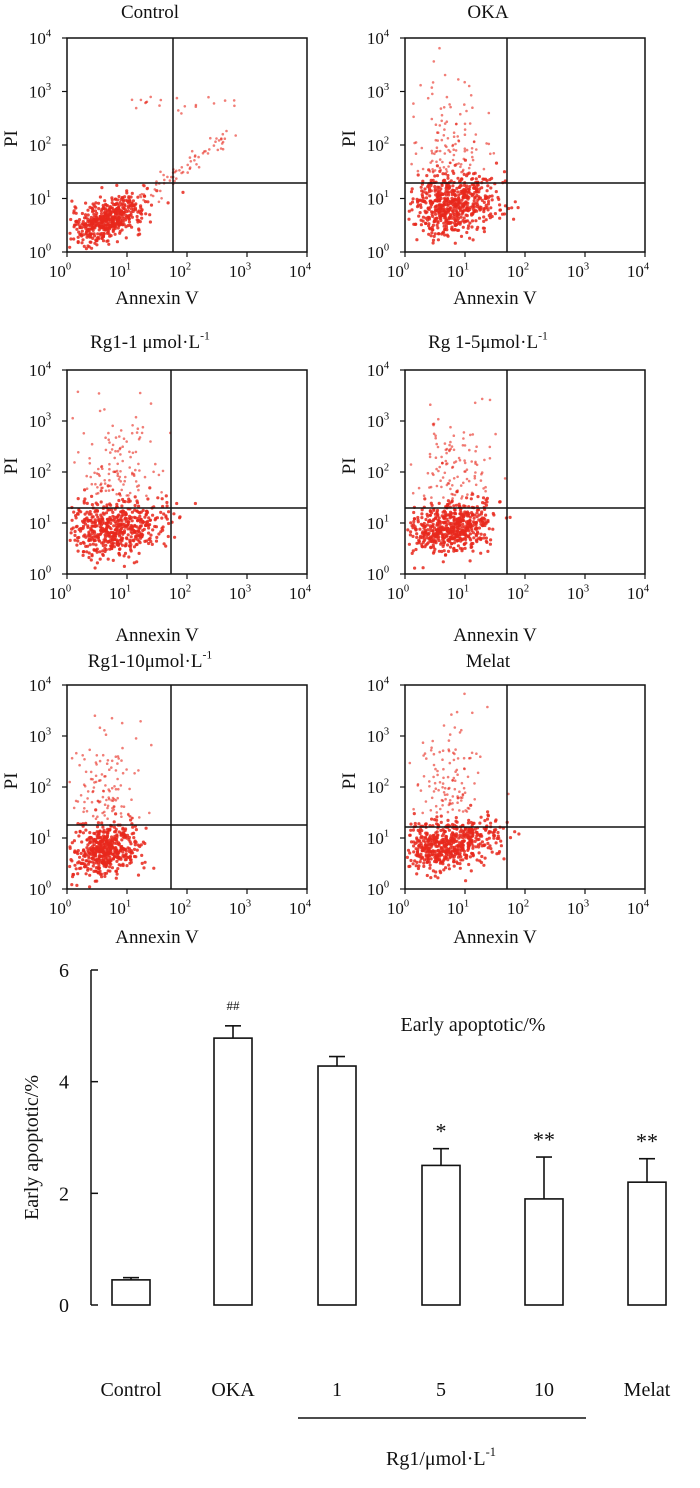  Describe the element at coordinates (112, 801) in the screenshot. I see `scatter-dots` at that location.